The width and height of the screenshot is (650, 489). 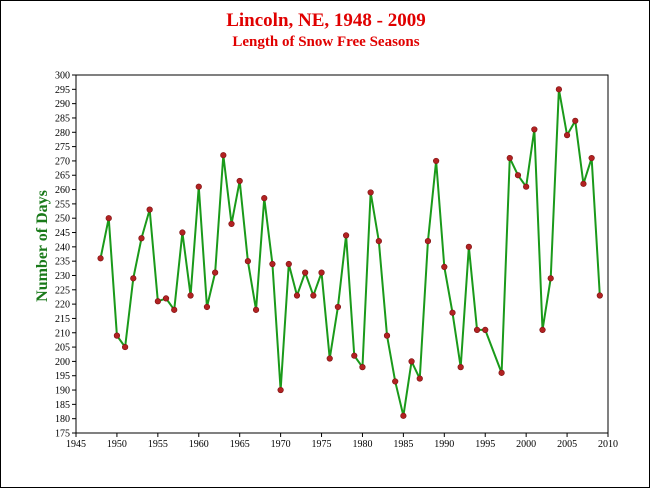 What do you see at coordinates (322, 444) in the screenshot?
I see `x-tick-label: 1975` at bounding box center [322, 444].